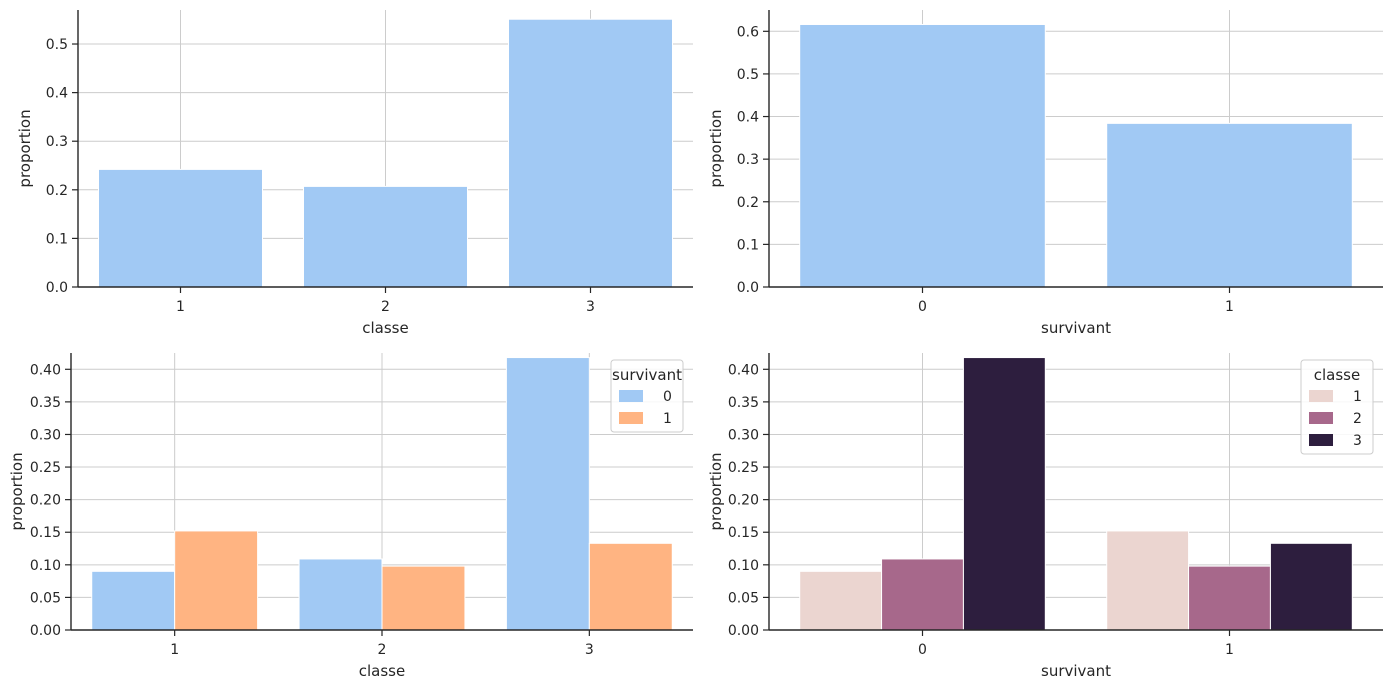  I want to click on legend-frame, so click(1337, 407).